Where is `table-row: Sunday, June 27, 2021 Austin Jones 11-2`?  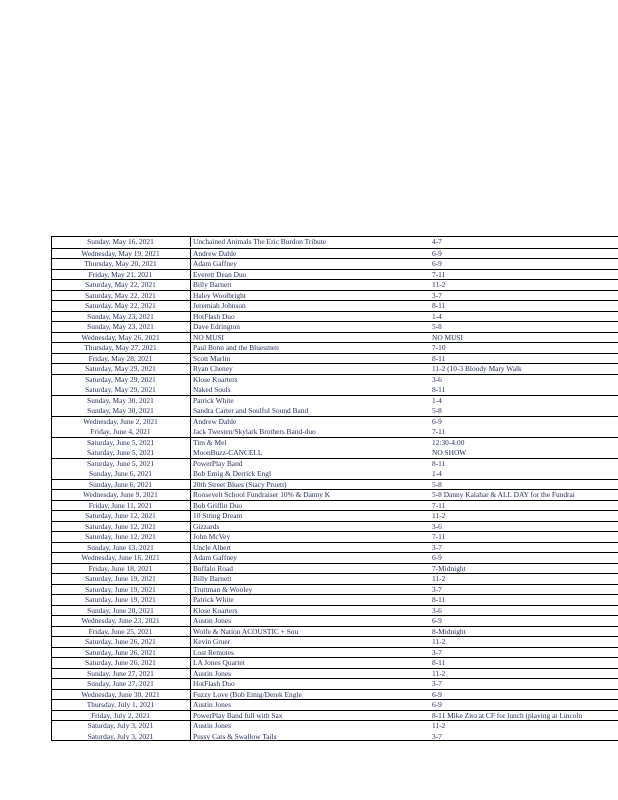 table-row: Sunday, June 27, 2021 Austin Jones 11-2 is located at coordinates (335, 672).